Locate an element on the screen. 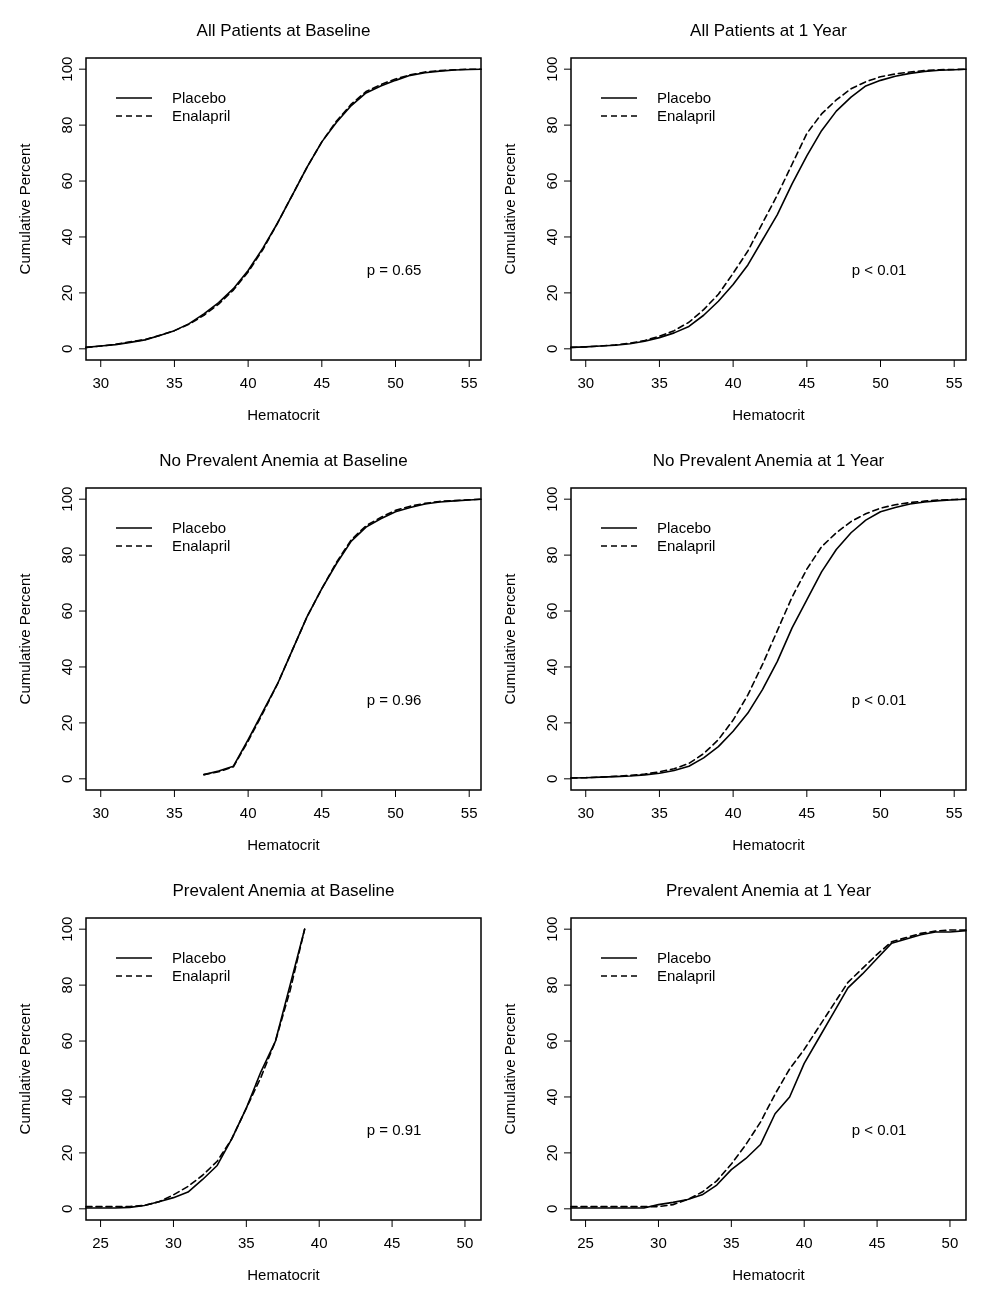 The image size is (986, 1301). chart-title: All Patients at Baseline is located at coordinates (283, 30).